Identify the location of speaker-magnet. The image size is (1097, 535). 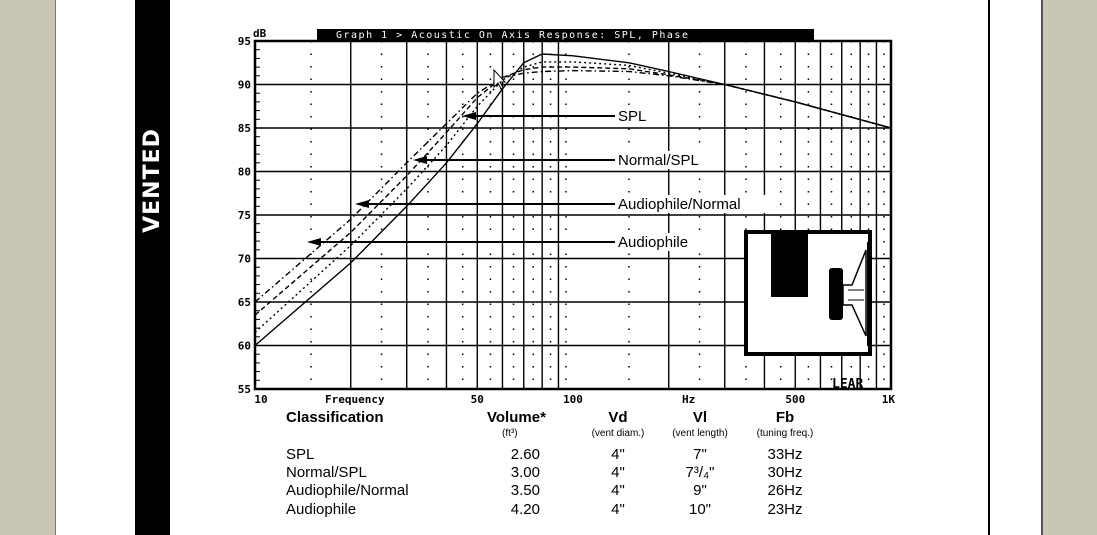
(836, 294).